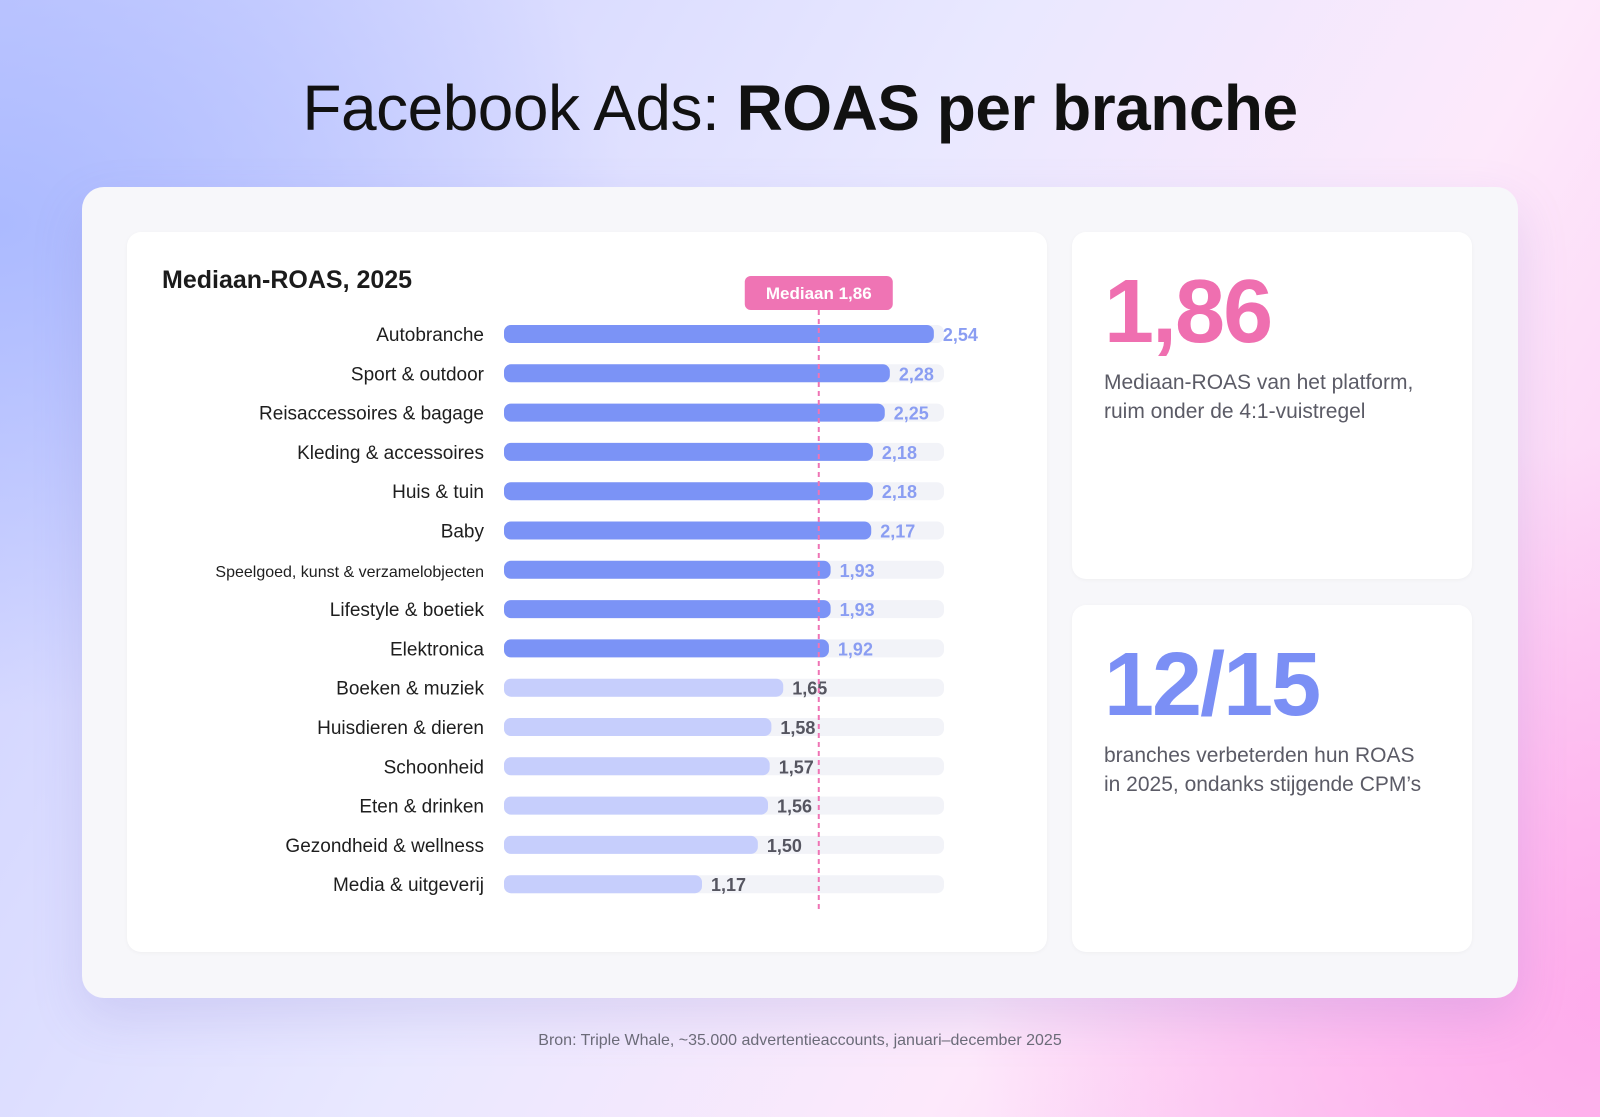  What do you see at coordinates (349, 572) in the screenshot?
I see `category-label: Speelgoed, kunst & verzamelobjecten` at bounding box center [349, 572].